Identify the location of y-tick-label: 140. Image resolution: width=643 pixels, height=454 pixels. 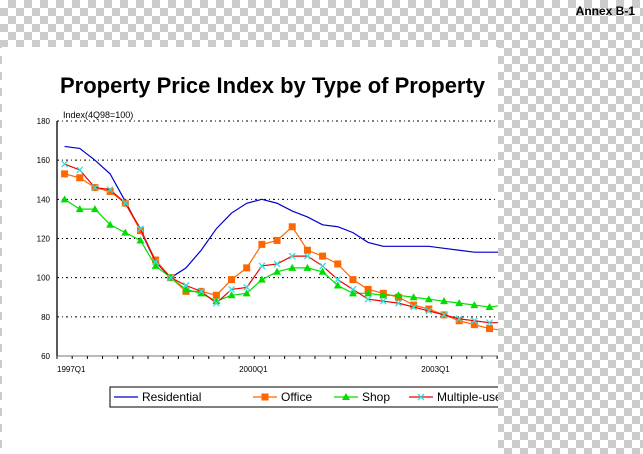
(44, 199).